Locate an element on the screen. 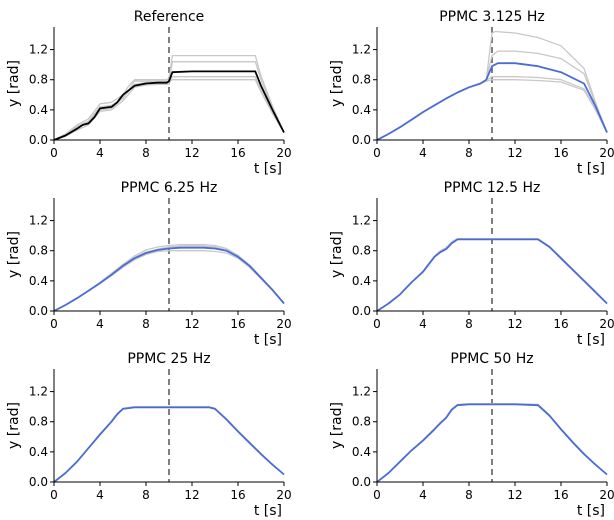  chart-title: PPMC 12.5 Hz is located at coordinates (492, 188).